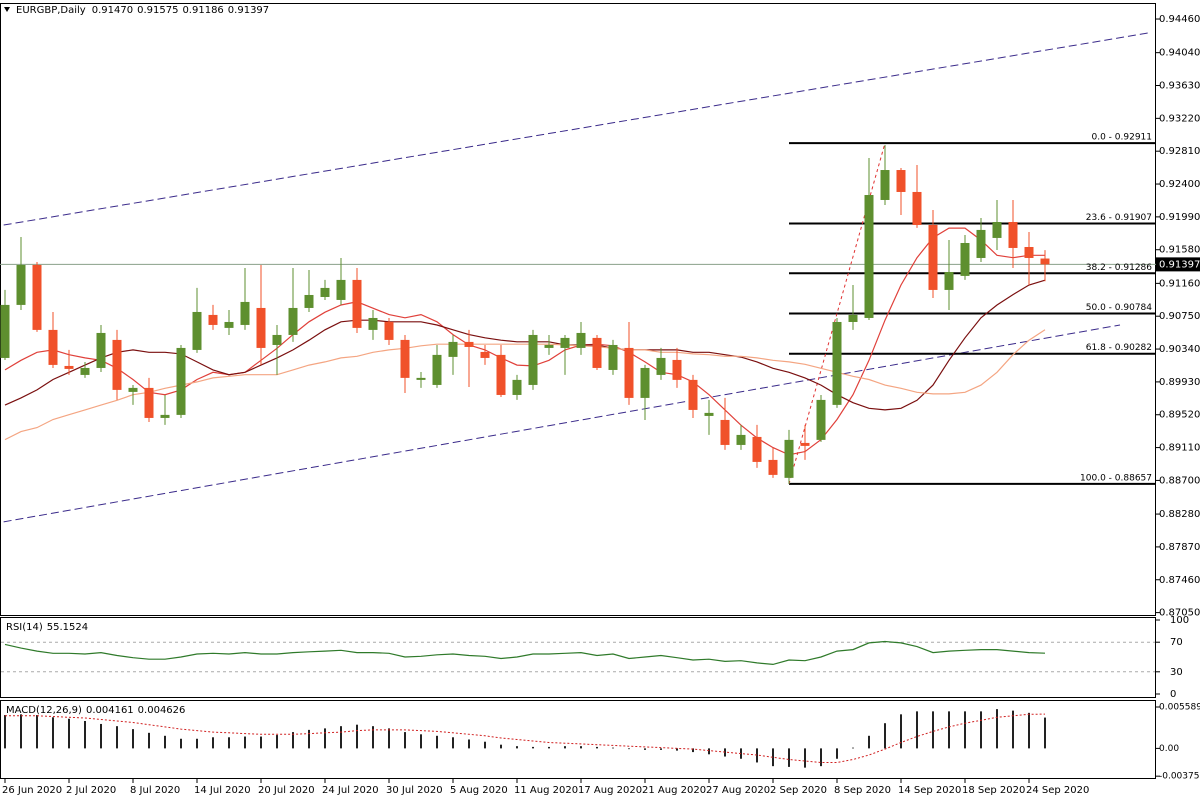  I want to click on x-tick-label: 14 Sep 2020, so click(929, 790).